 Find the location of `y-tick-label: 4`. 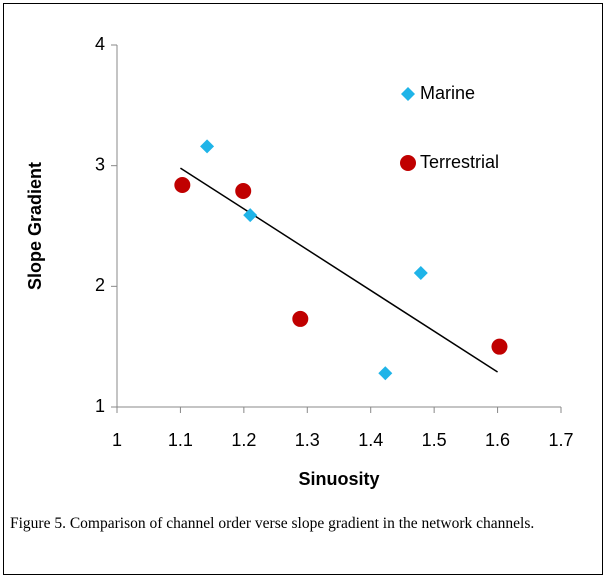

y-tick-label: 4 is located at coordinates (100, 44).